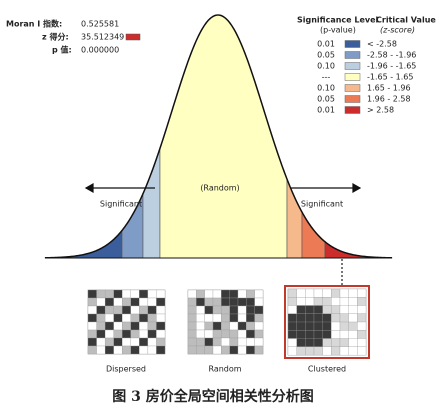 Image resolution: width=443 pixels, height=412 pixels. What do you see at coordinates (224, 369) in the screenshot?
I see `map-label: Random` at bounding box center [224, 369].